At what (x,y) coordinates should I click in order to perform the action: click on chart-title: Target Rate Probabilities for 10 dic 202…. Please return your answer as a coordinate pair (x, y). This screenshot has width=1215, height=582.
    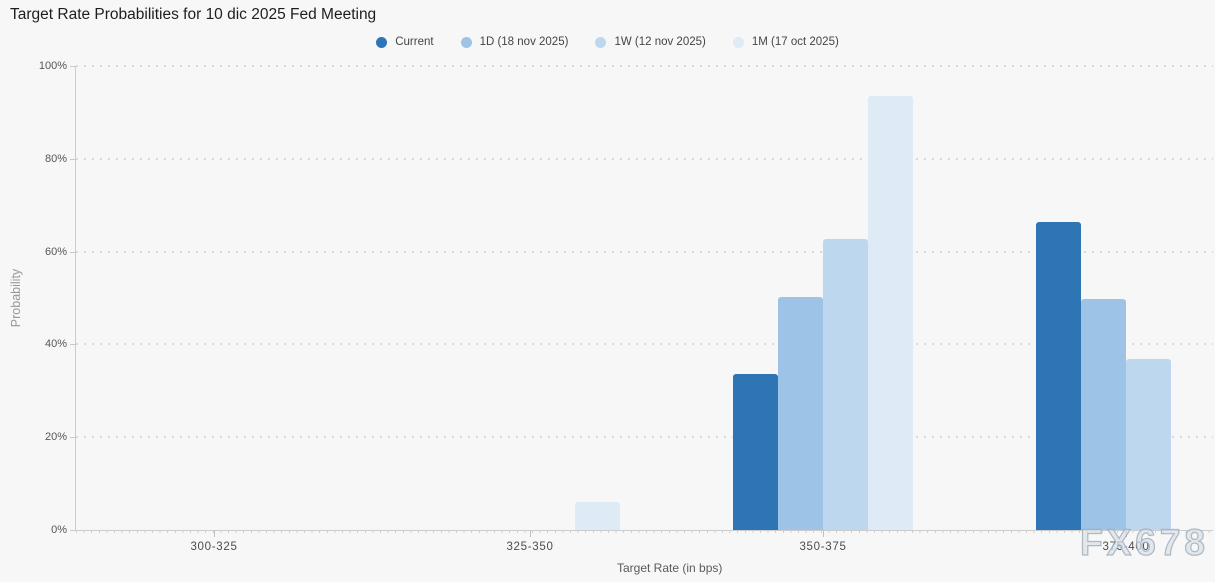
    Looking at the image, I should click on (193, 14).